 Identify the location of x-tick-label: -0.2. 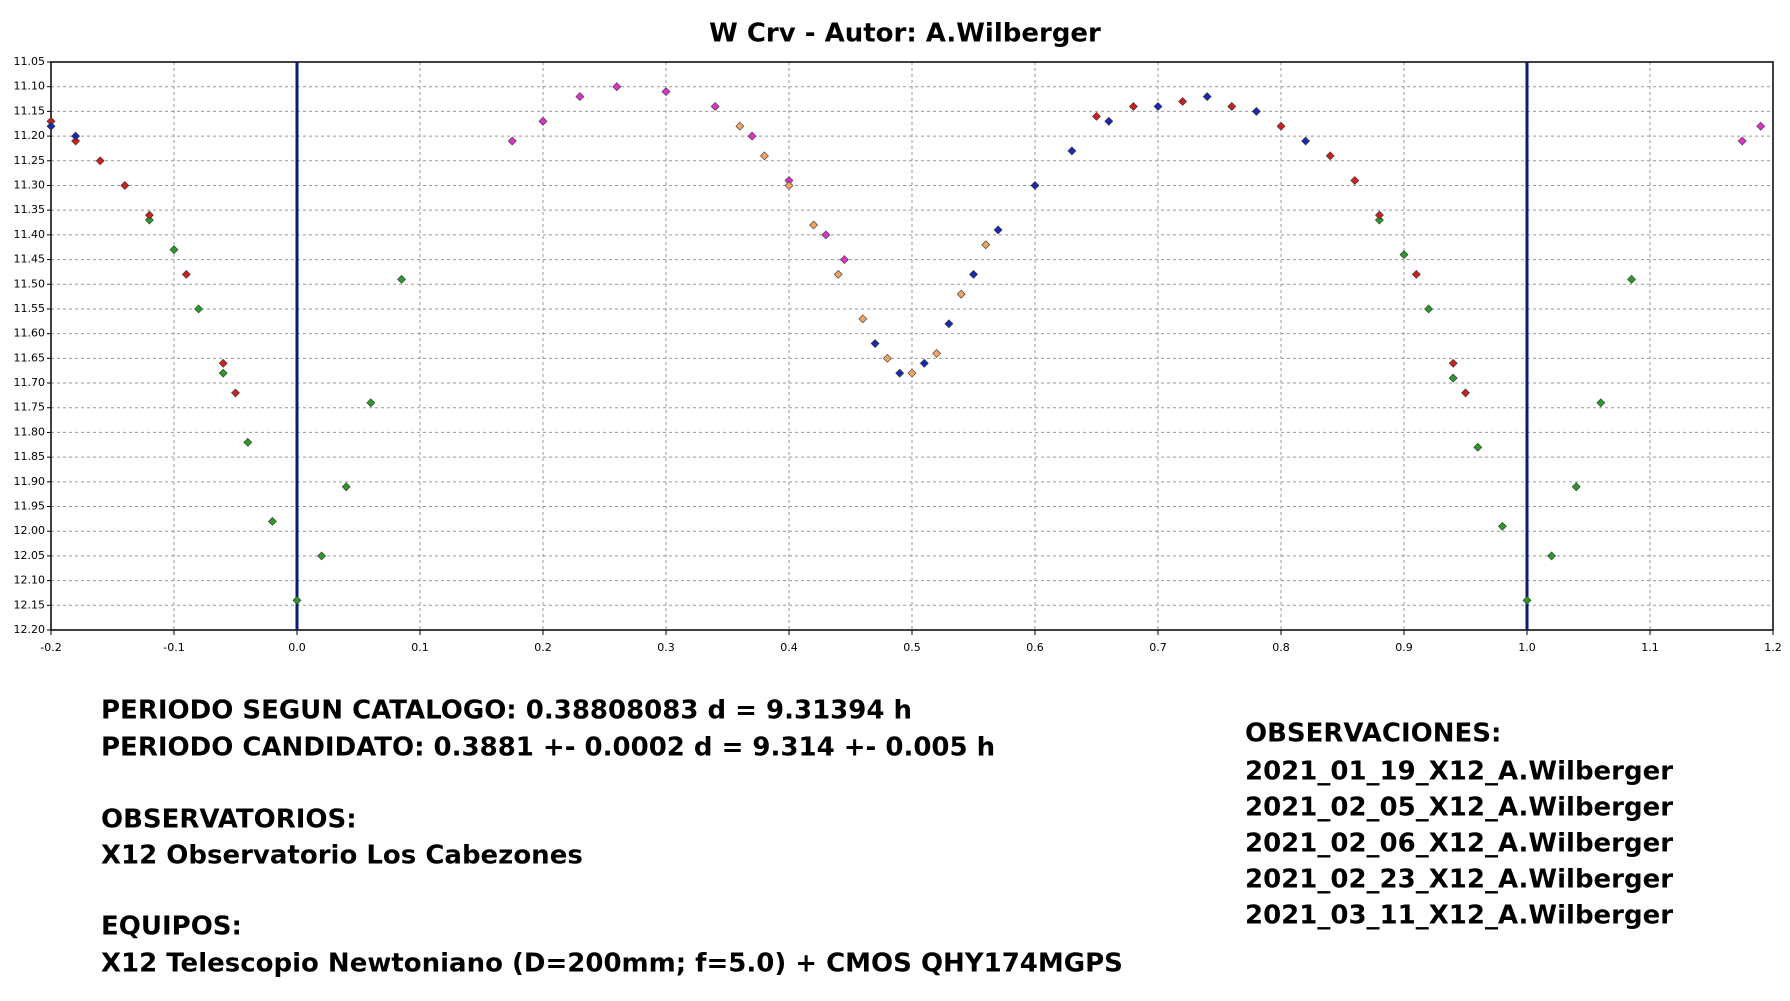
(50, 647).